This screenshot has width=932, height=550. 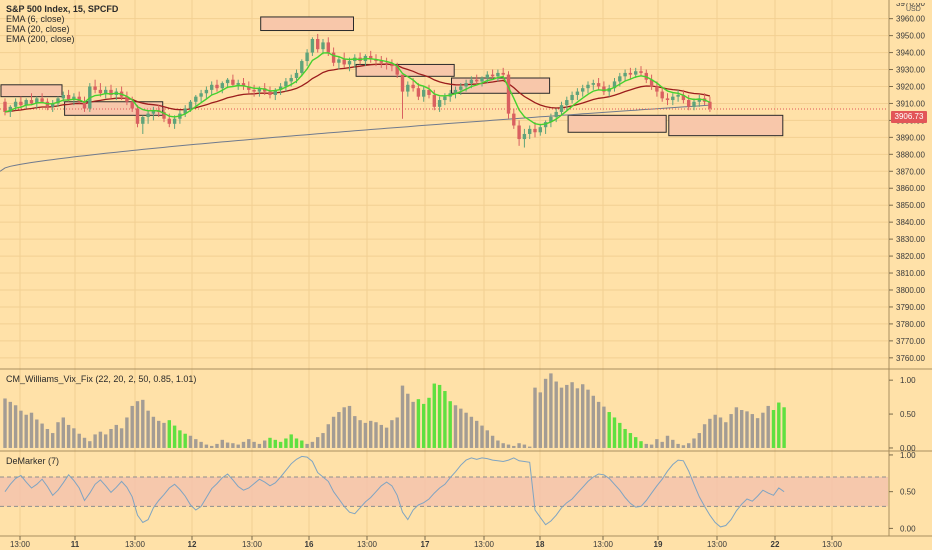 I want to click on legend-ema6: EMA (6, close), so click(x=35, y=19).